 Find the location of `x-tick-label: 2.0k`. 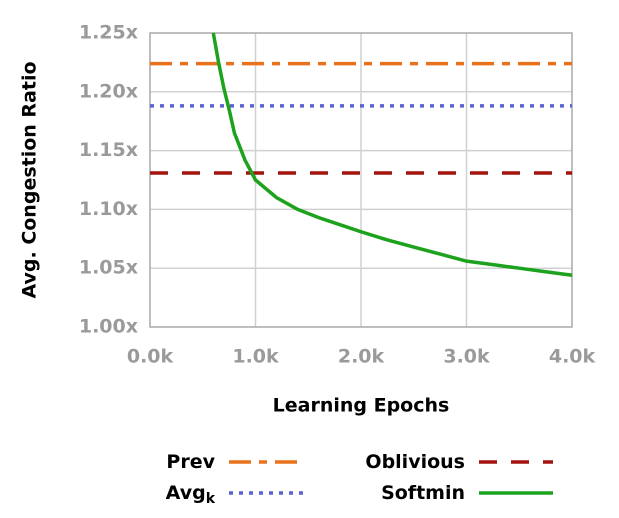

x-tick-label: 2.0k is located at coordinates (361, 357).